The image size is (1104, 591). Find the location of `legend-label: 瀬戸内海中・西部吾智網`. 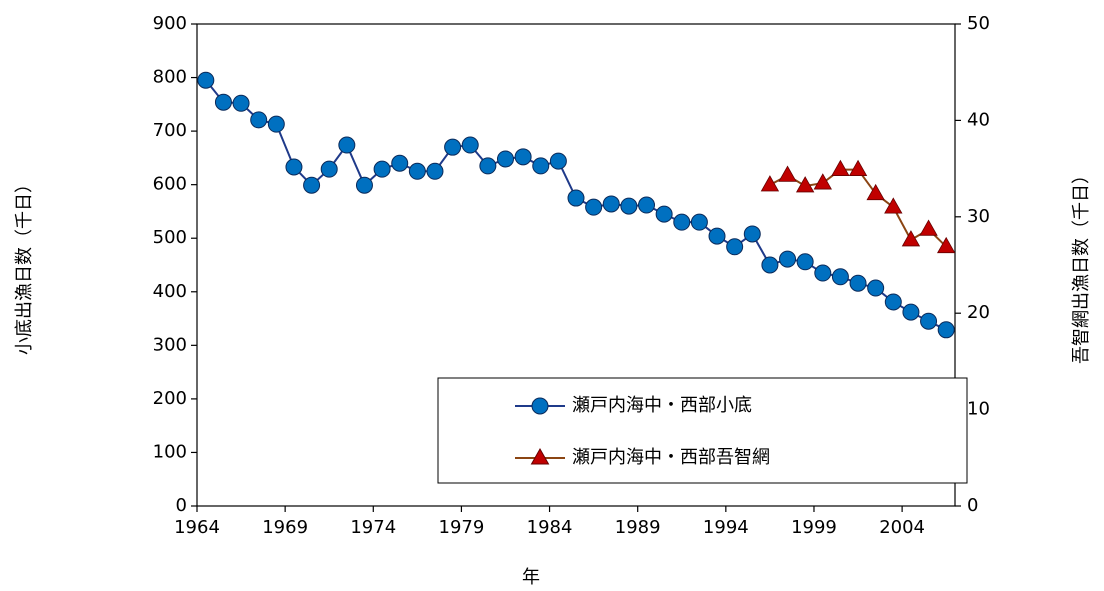

legend-label: 瀬戸内海中・西部吾智網 is located at coordinates (671, 457).